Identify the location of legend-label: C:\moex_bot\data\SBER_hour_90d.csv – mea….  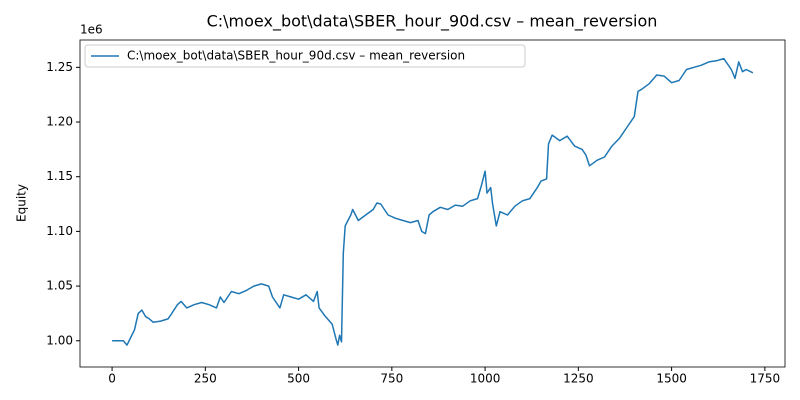
(296, 56).